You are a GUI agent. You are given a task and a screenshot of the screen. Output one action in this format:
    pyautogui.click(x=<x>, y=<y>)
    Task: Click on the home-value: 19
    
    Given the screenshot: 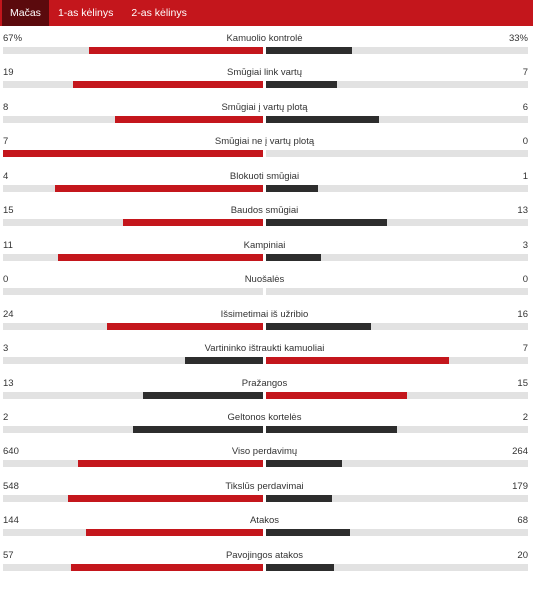 What is the action you would take?
    pyautogui.click(x=8, y=73)
    